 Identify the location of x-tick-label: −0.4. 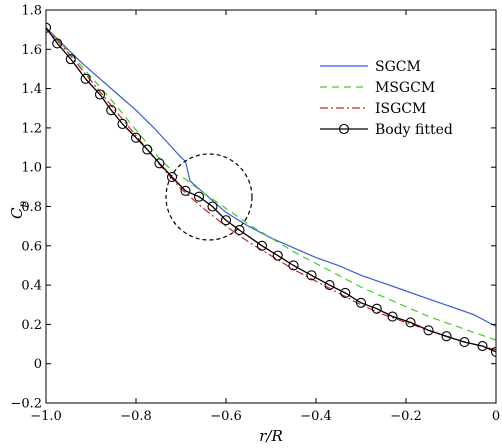
(316, 416).